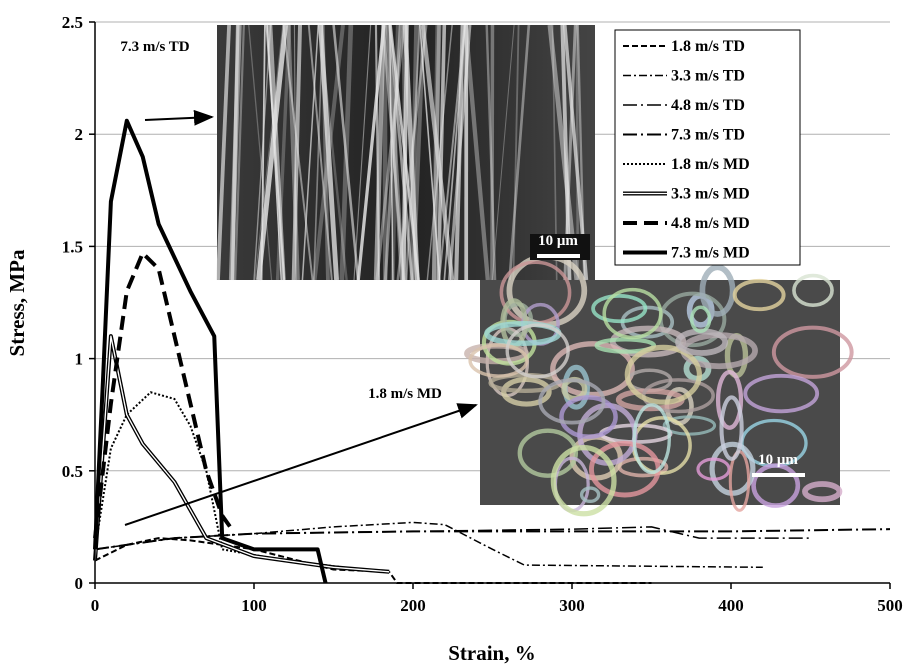 The width and height of the screenshot is (909, 672). What do you see at coordinates (72, 246) in the screenshot?
I see `y-tick-label: 1.5` at bounding box center [72, 246].